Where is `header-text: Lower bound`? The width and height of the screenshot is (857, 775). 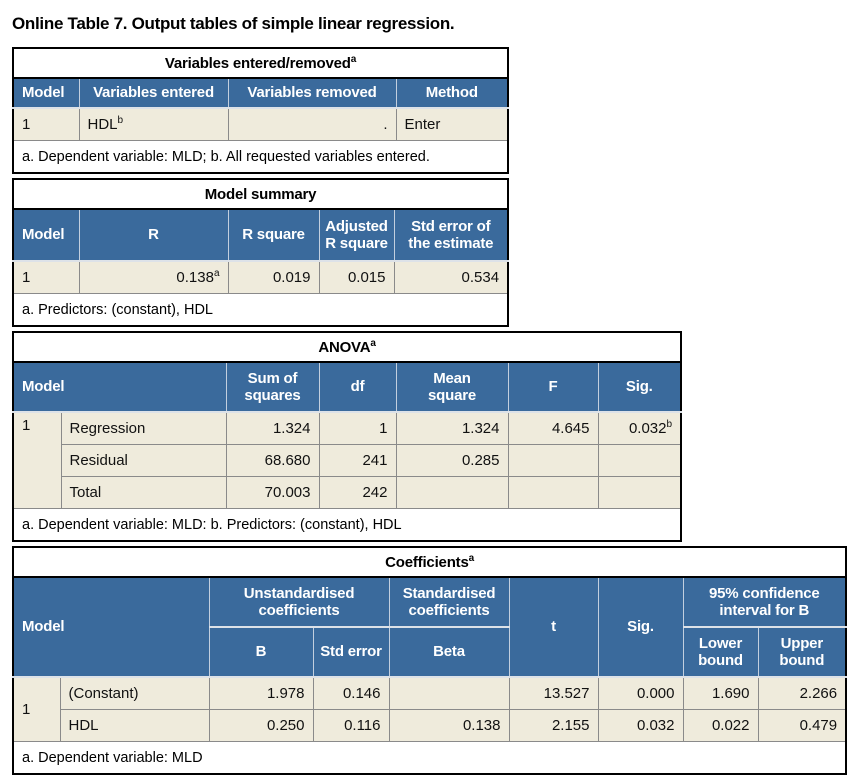 header-text: Lower bound is located at coordinates (720, 651).